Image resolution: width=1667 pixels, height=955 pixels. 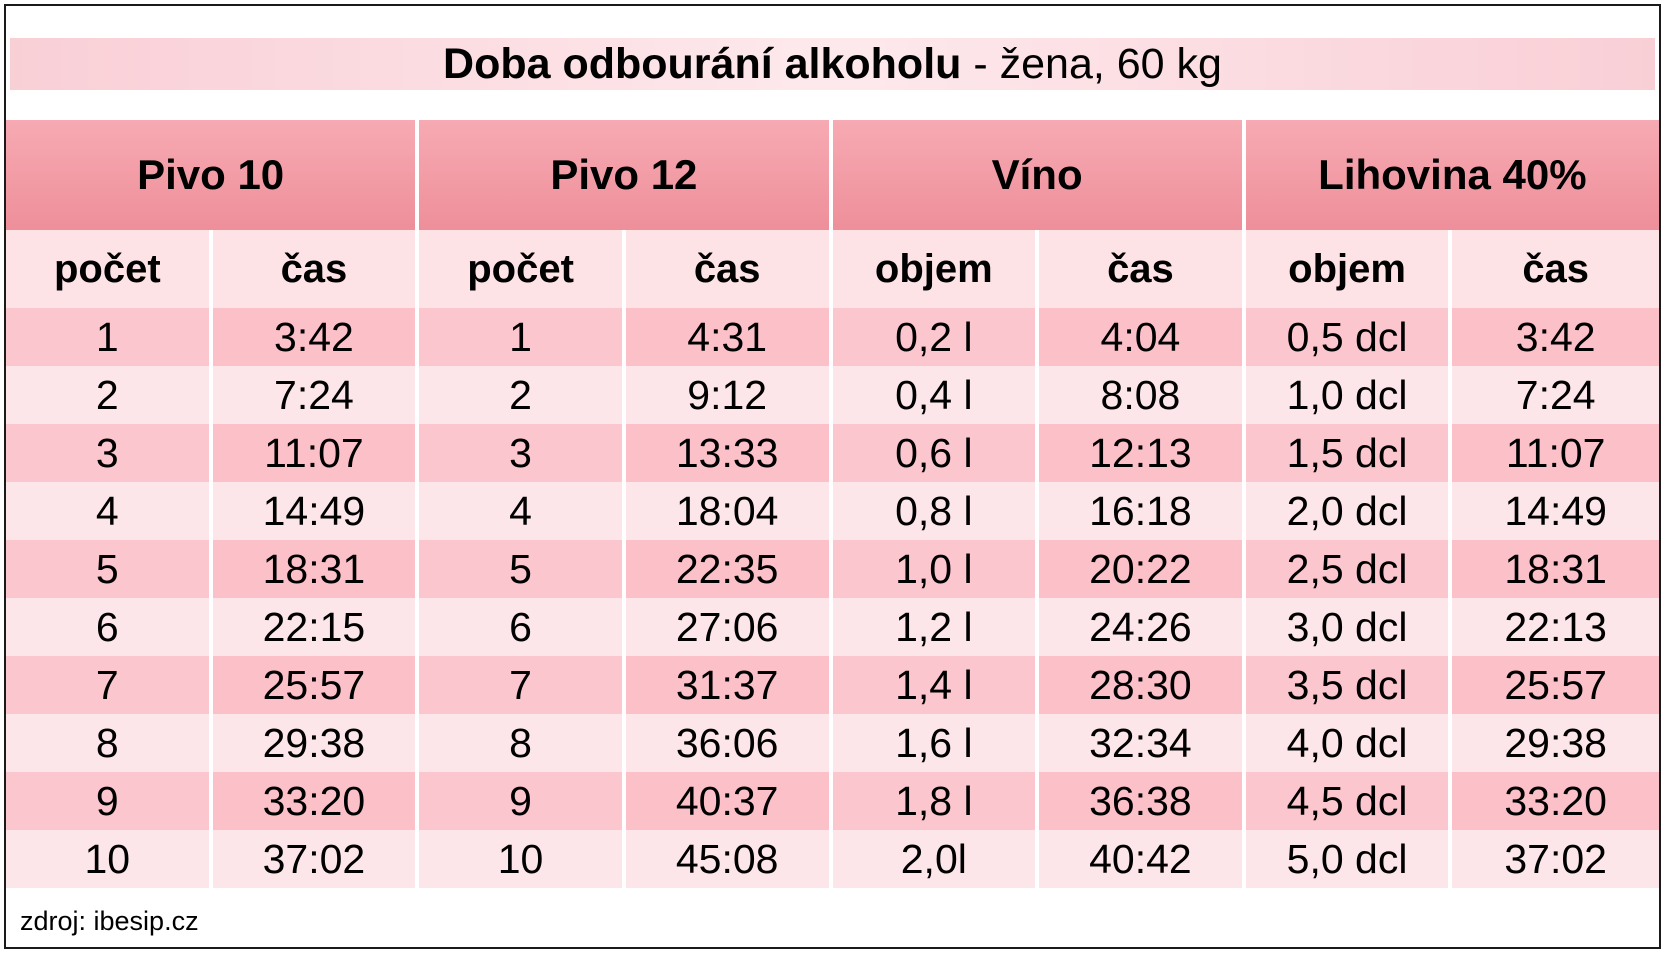 I want to click on table-cell: 24:26, so click(x=1142, y=627).